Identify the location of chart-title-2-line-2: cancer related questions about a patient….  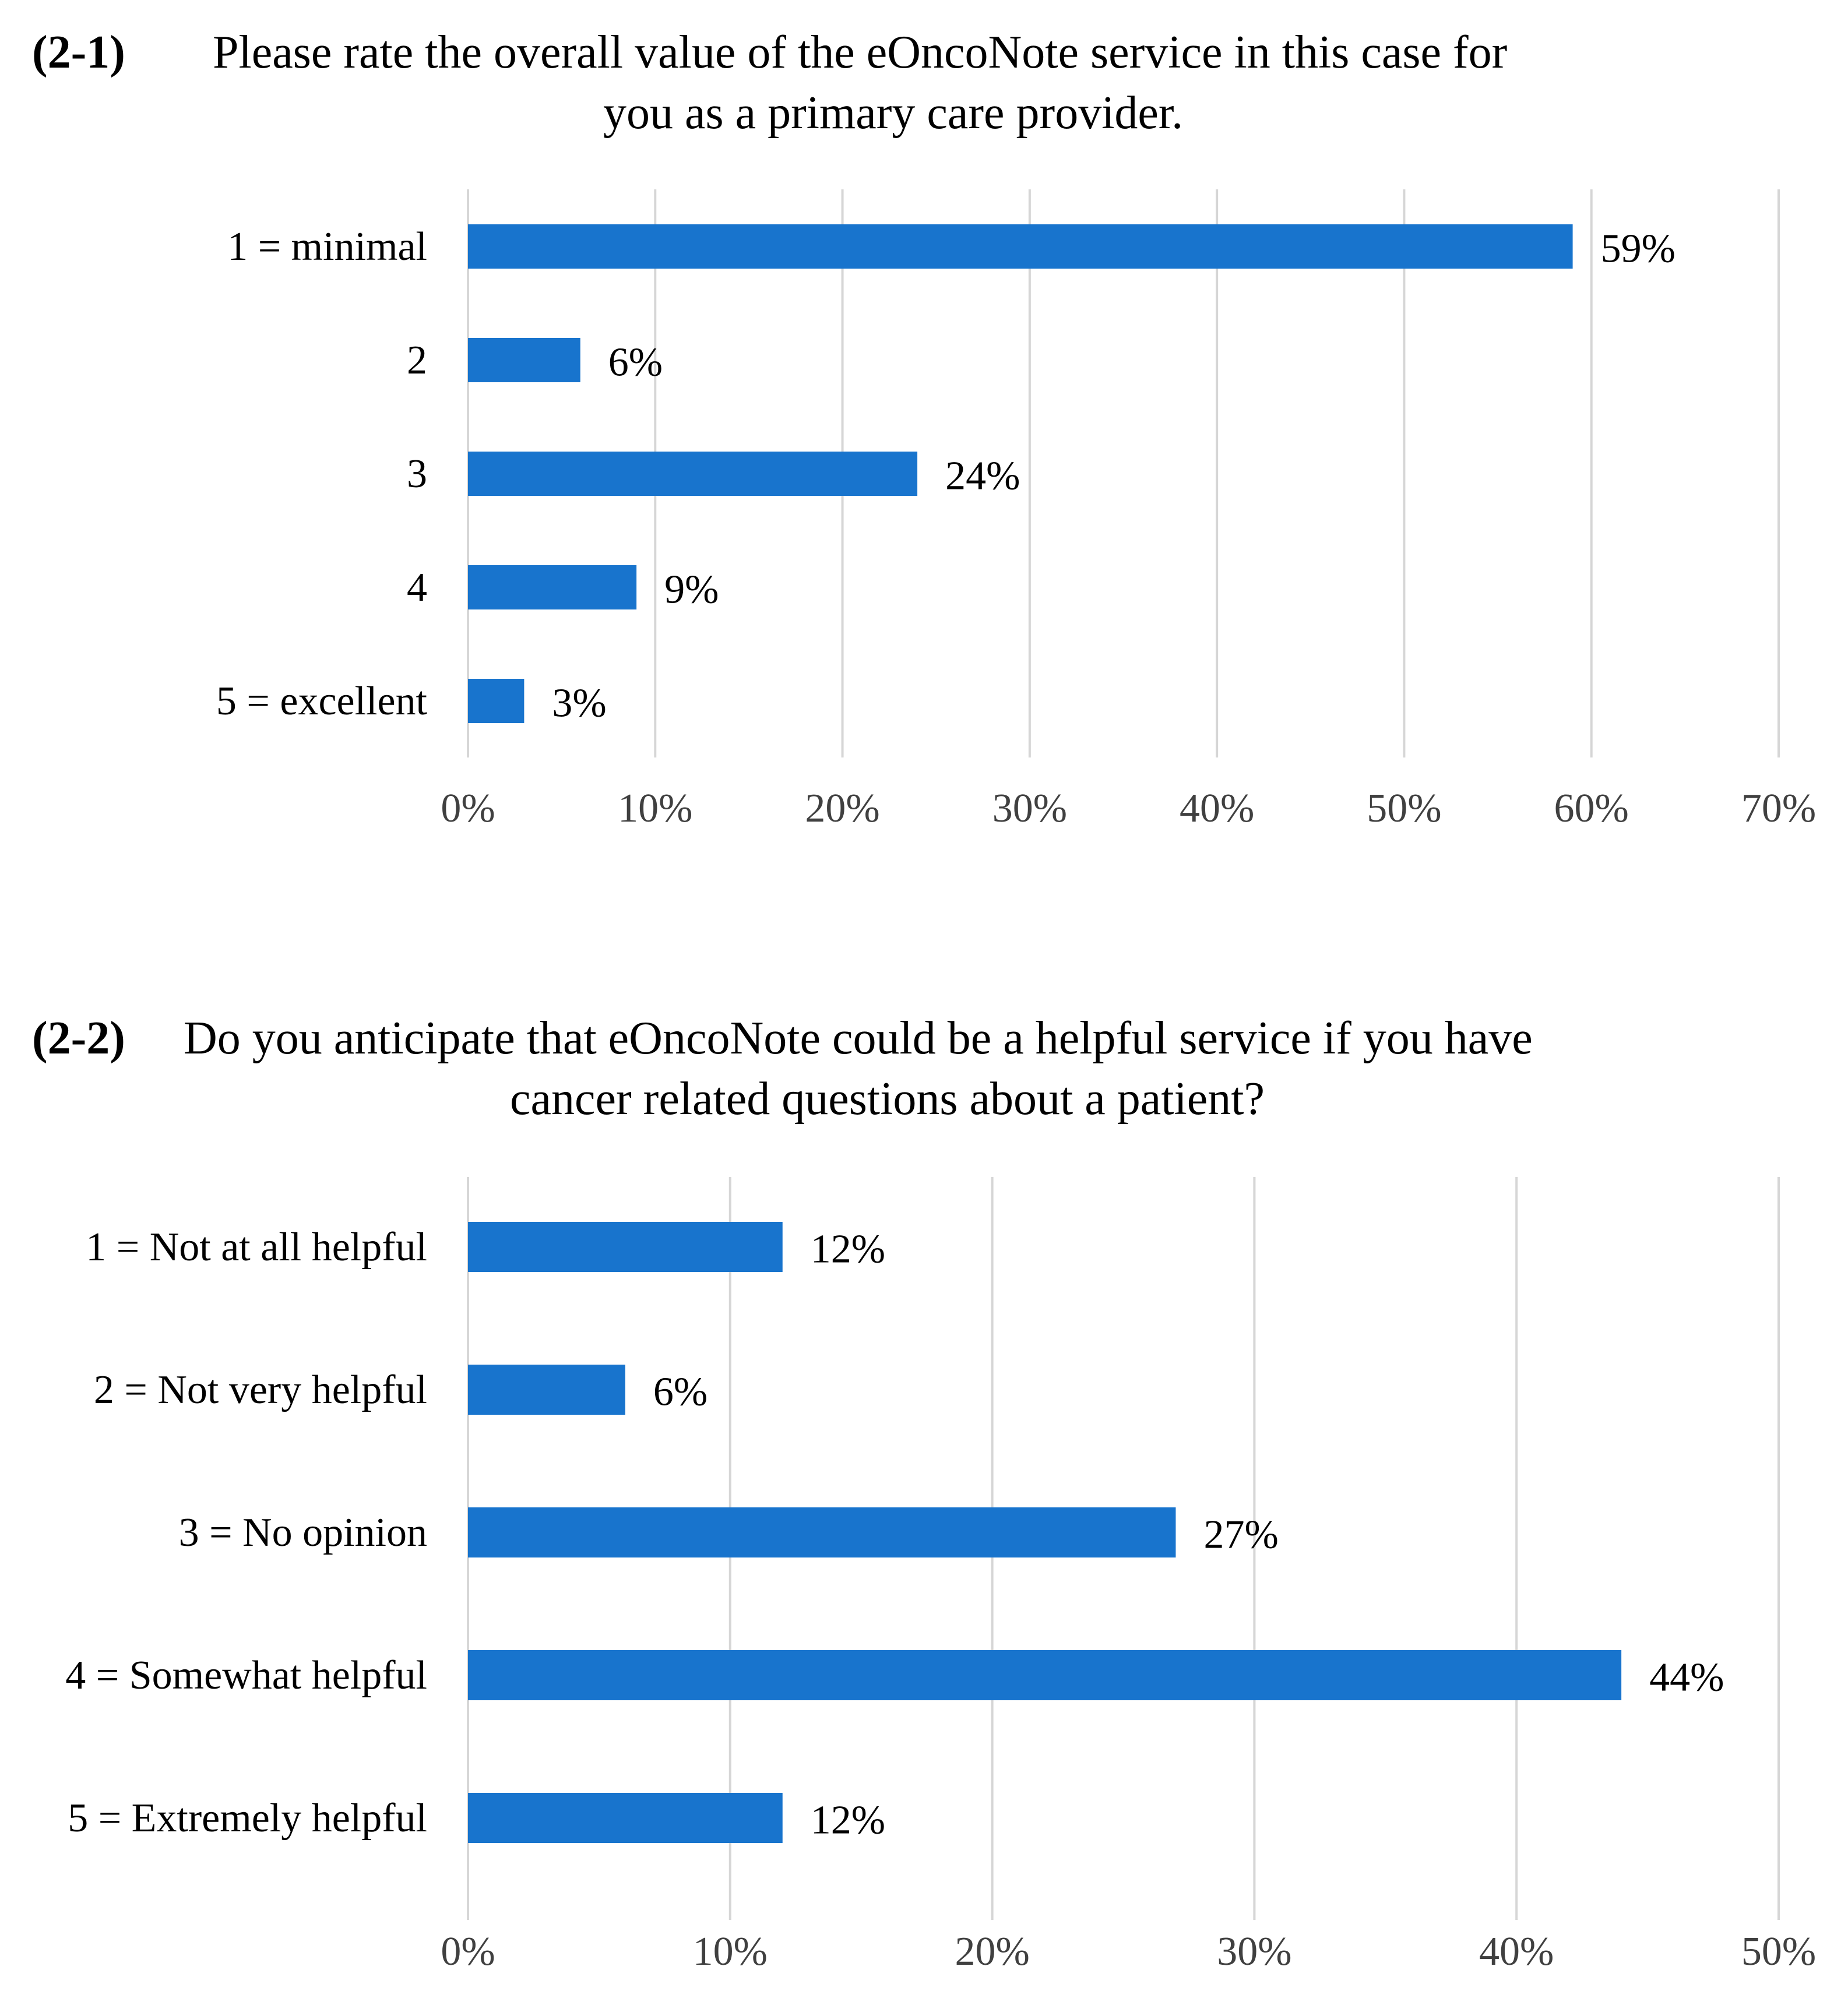
(887, 1099).